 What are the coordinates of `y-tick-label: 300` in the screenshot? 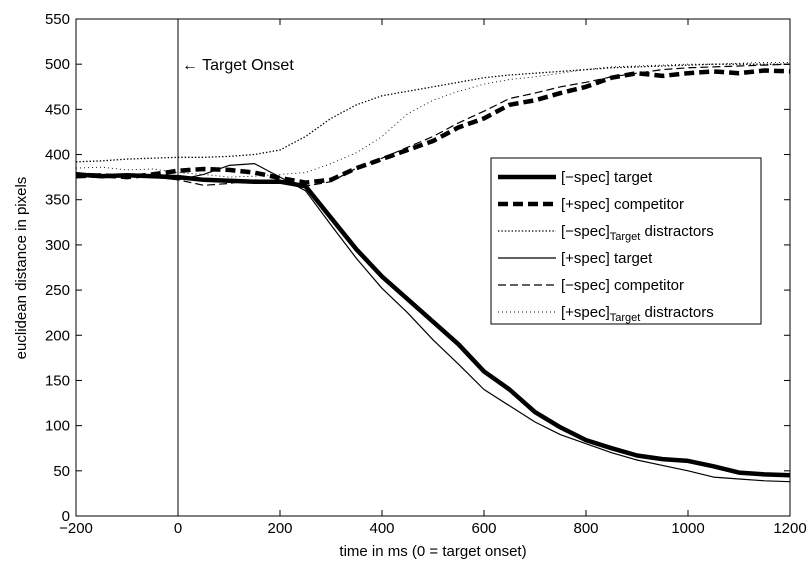 It's located at (57, 245).